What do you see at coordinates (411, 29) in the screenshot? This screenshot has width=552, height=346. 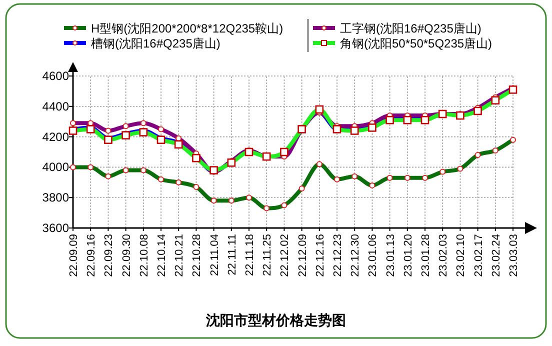 I see `legend-label: 工字钢(沈阳16#Q235唐山)` at bounding box center [411, 29].